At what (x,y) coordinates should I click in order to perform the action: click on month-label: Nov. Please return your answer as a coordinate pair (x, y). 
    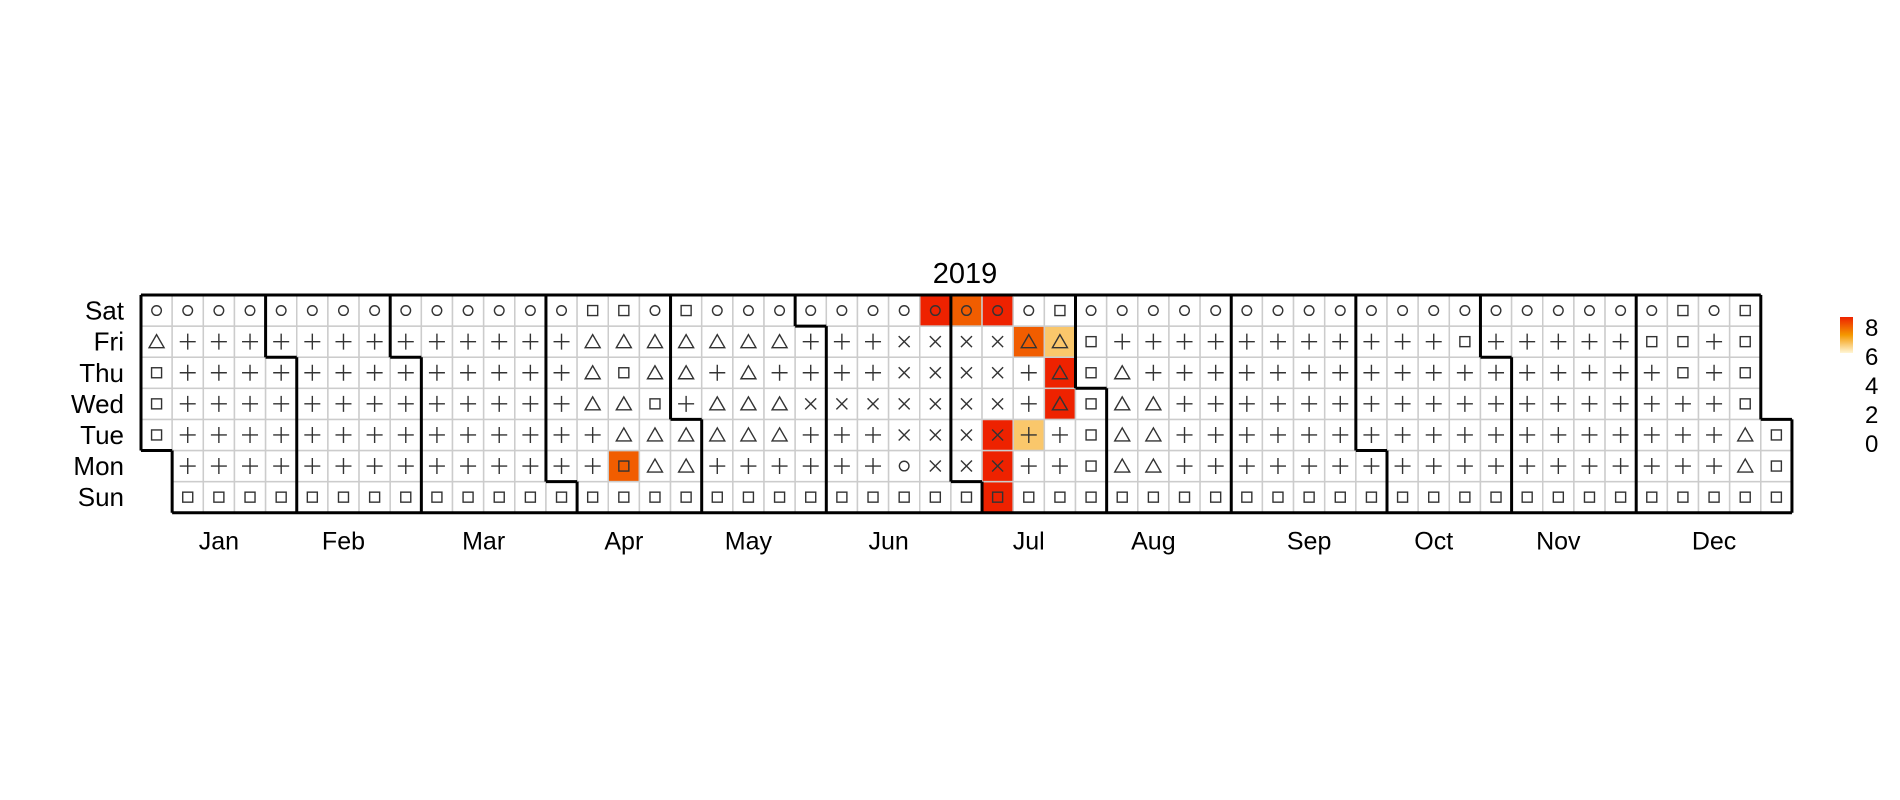
    Looking at the image, I should click on (1558, 542).